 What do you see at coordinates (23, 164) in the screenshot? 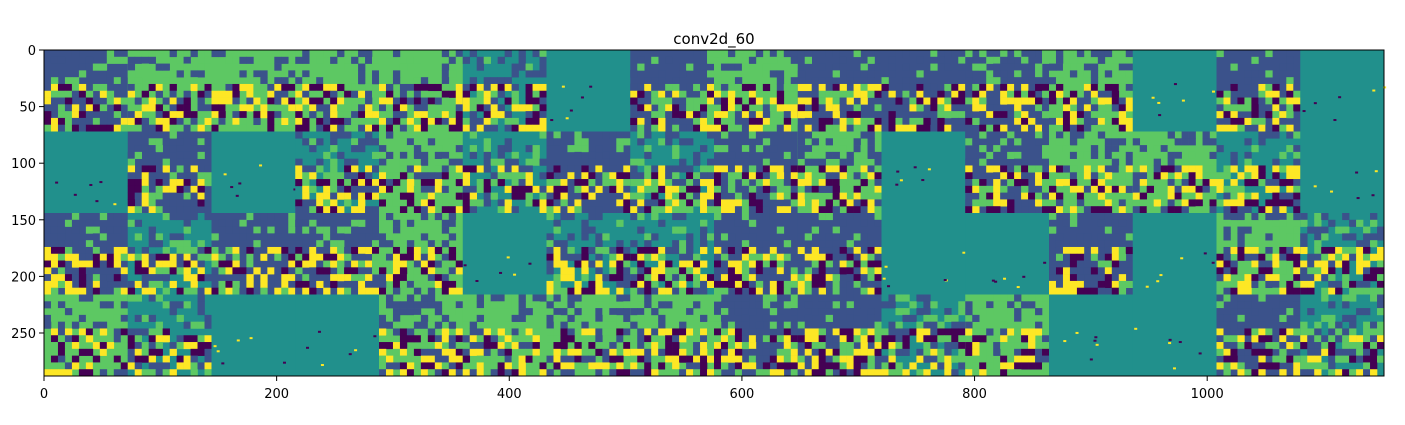
I see `y-tick-label: 100` at bounding box center [23, 164].